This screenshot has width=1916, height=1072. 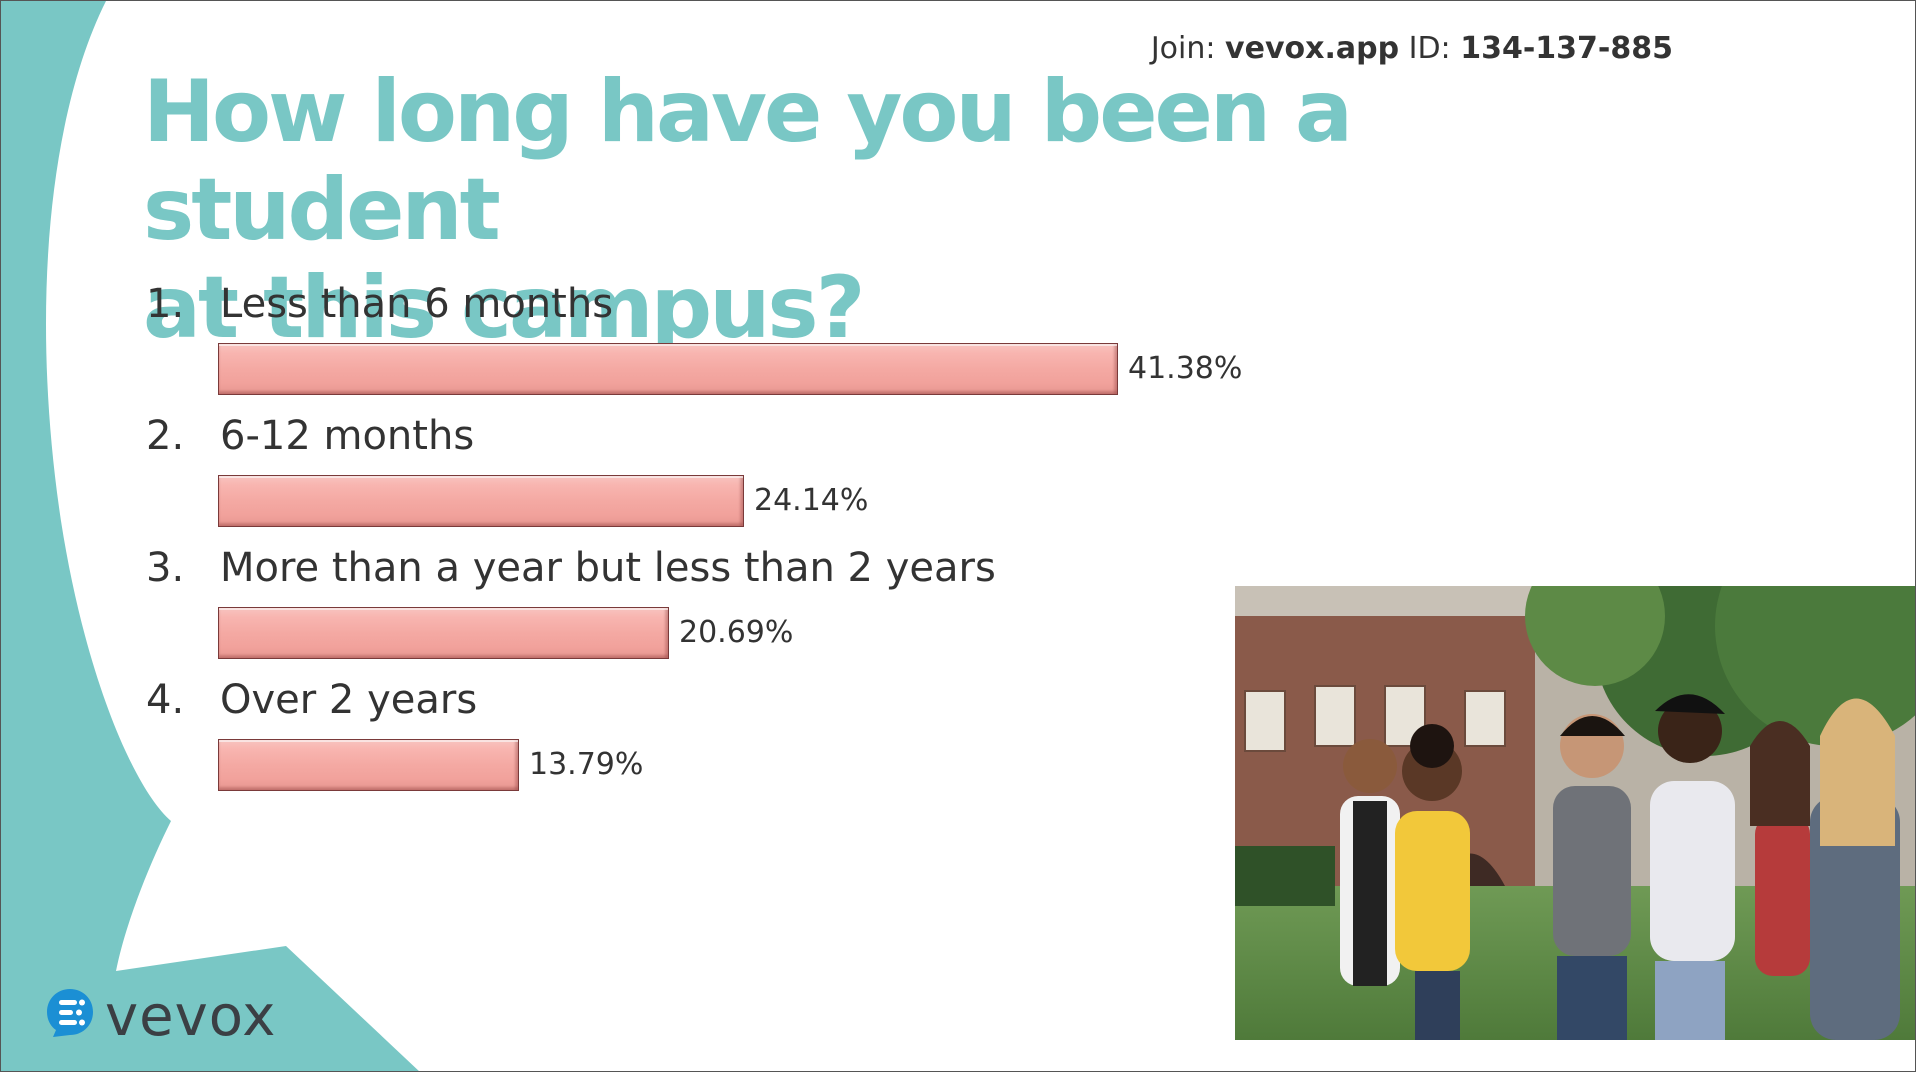 I want to click on answer-label: 2. 6-12 months, so click(x=310, y=436).